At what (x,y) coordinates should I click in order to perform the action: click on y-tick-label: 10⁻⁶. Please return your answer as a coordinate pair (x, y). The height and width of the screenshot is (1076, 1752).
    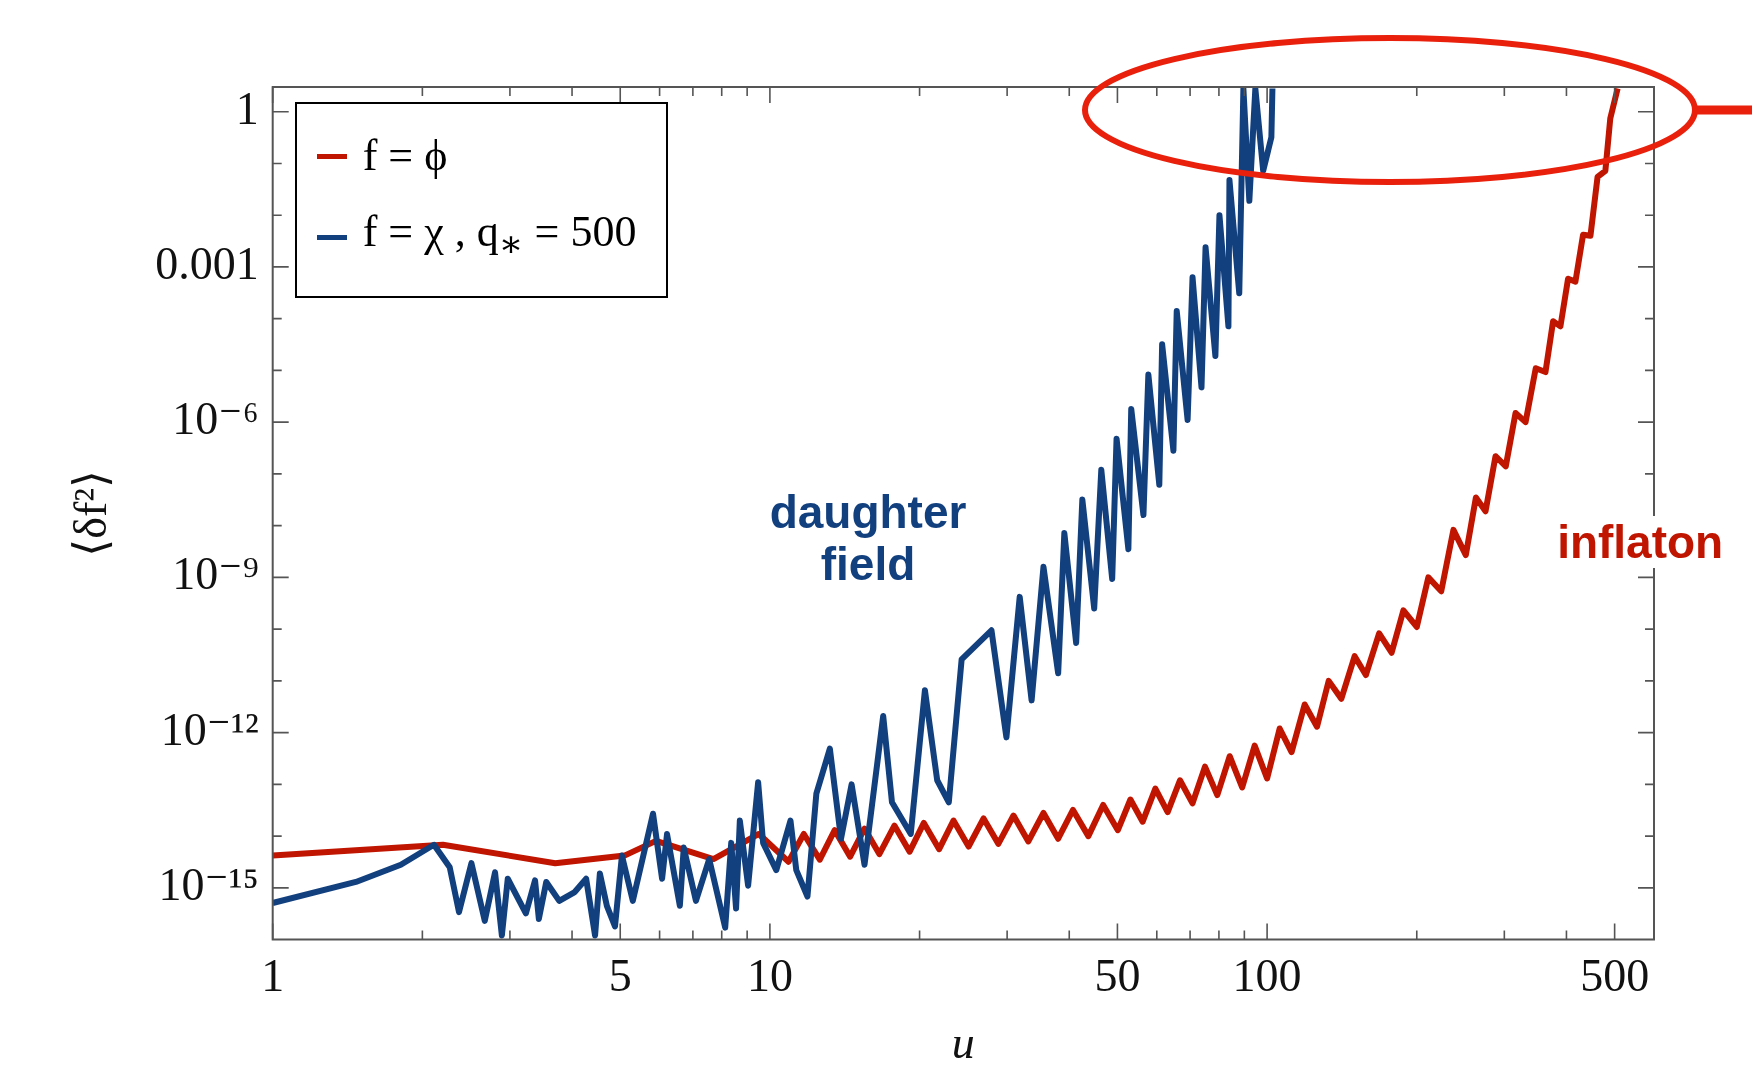
    Looking at the image, I should click on (215, 419).